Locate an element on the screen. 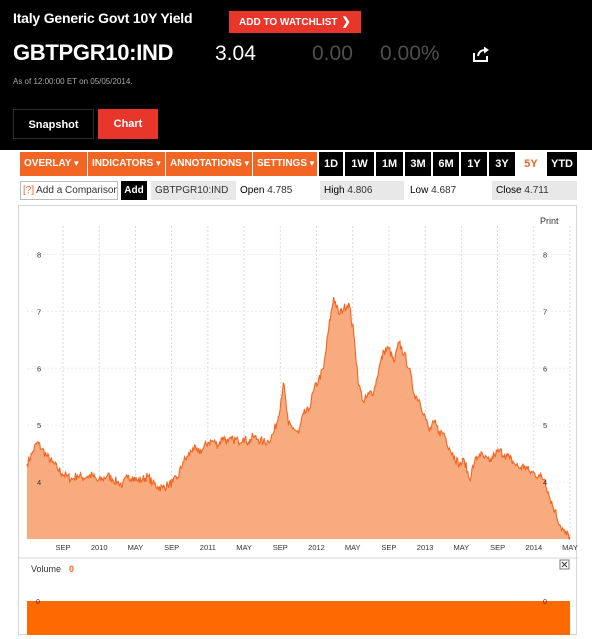 The width and height of the screenshot is (592, 639). overlay-menu: OVERLAY▼ is located at coordinates (53, 164).